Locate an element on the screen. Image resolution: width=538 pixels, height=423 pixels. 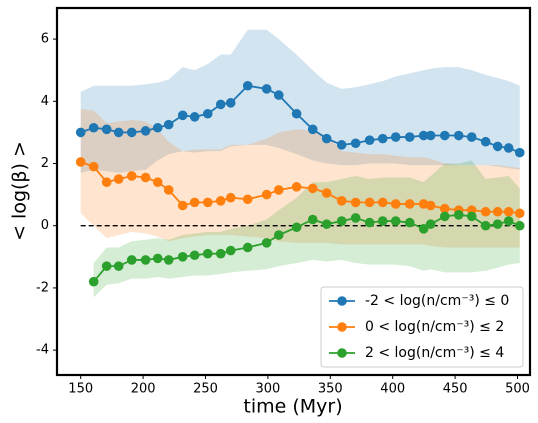
y-tick-label: -4 is located at coordinates (42, 350).